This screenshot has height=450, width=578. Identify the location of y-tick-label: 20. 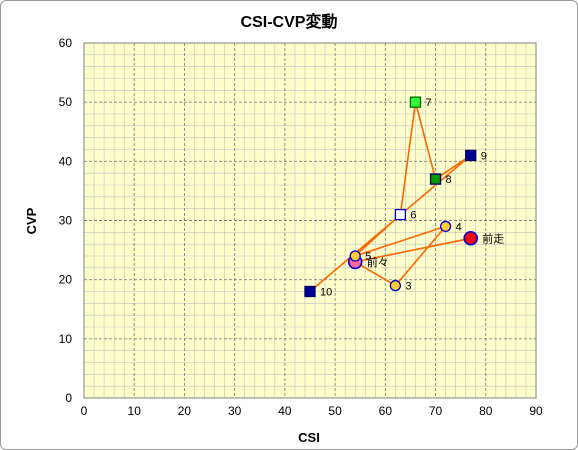
(66, 280).